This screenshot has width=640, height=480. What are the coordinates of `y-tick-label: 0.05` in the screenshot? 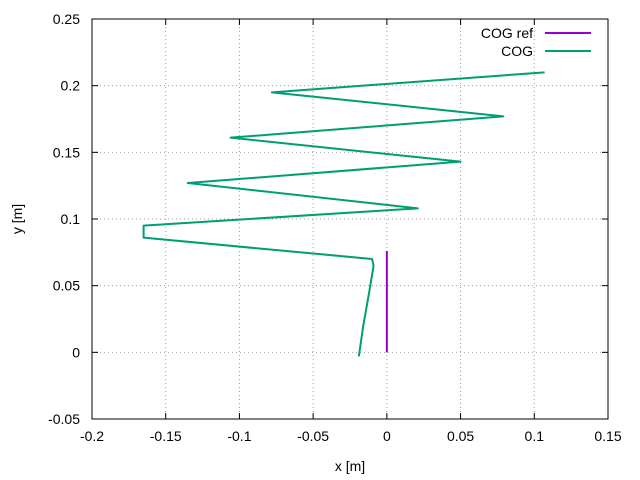 It's located at (66, 286).